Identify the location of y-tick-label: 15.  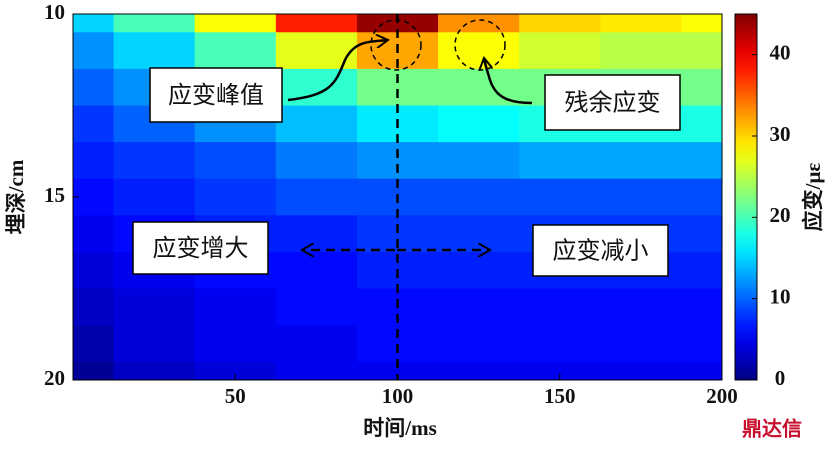
(54, 195).